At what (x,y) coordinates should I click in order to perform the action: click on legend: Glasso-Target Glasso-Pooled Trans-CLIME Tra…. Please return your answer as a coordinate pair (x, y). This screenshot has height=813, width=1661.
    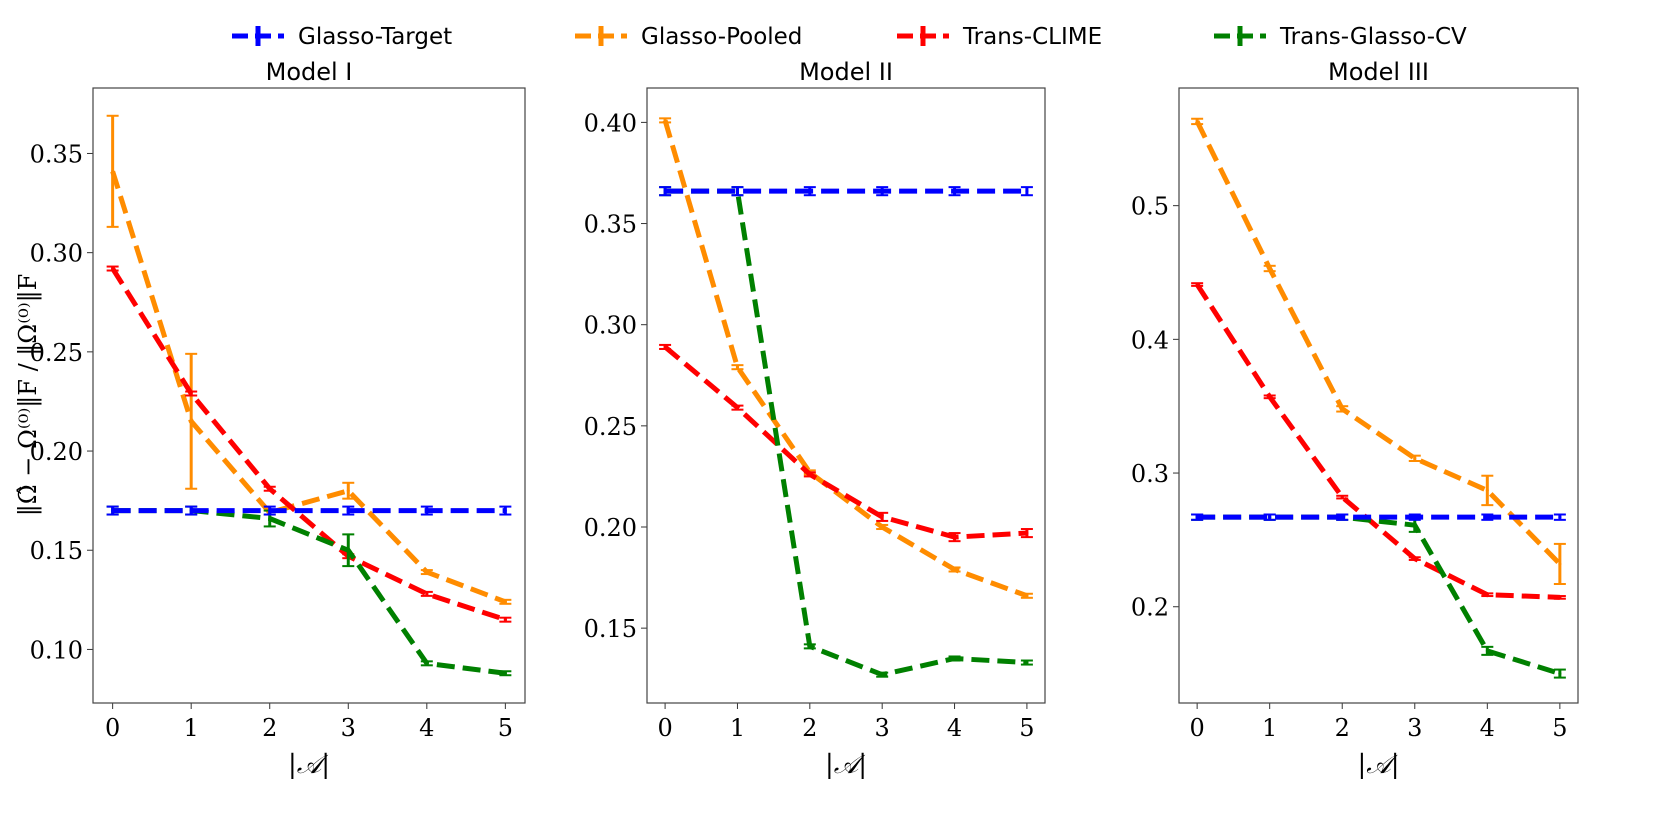
    Looking at the image, I should click on (849, 37).